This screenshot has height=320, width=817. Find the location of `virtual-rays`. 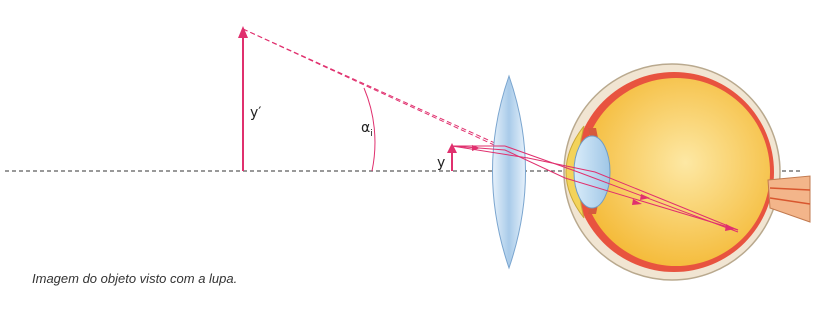

virtual-rays is located at coordinates (385, 93).